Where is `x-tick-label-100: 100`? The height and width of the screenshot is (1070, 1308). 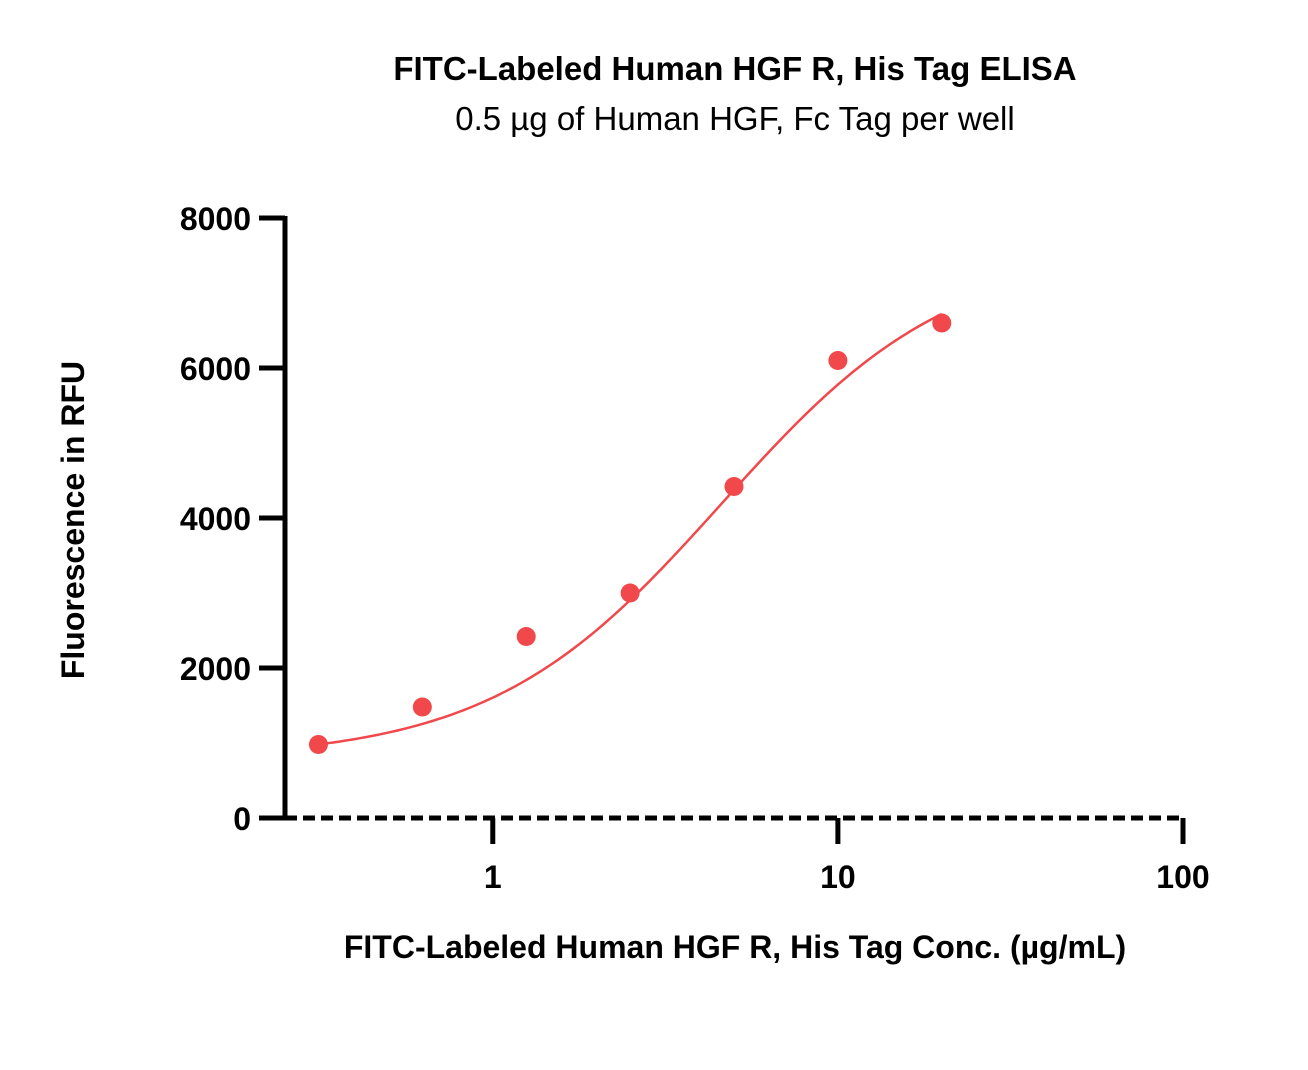 x-tick-label-100: 100 is located at coordinates (1182, 877).